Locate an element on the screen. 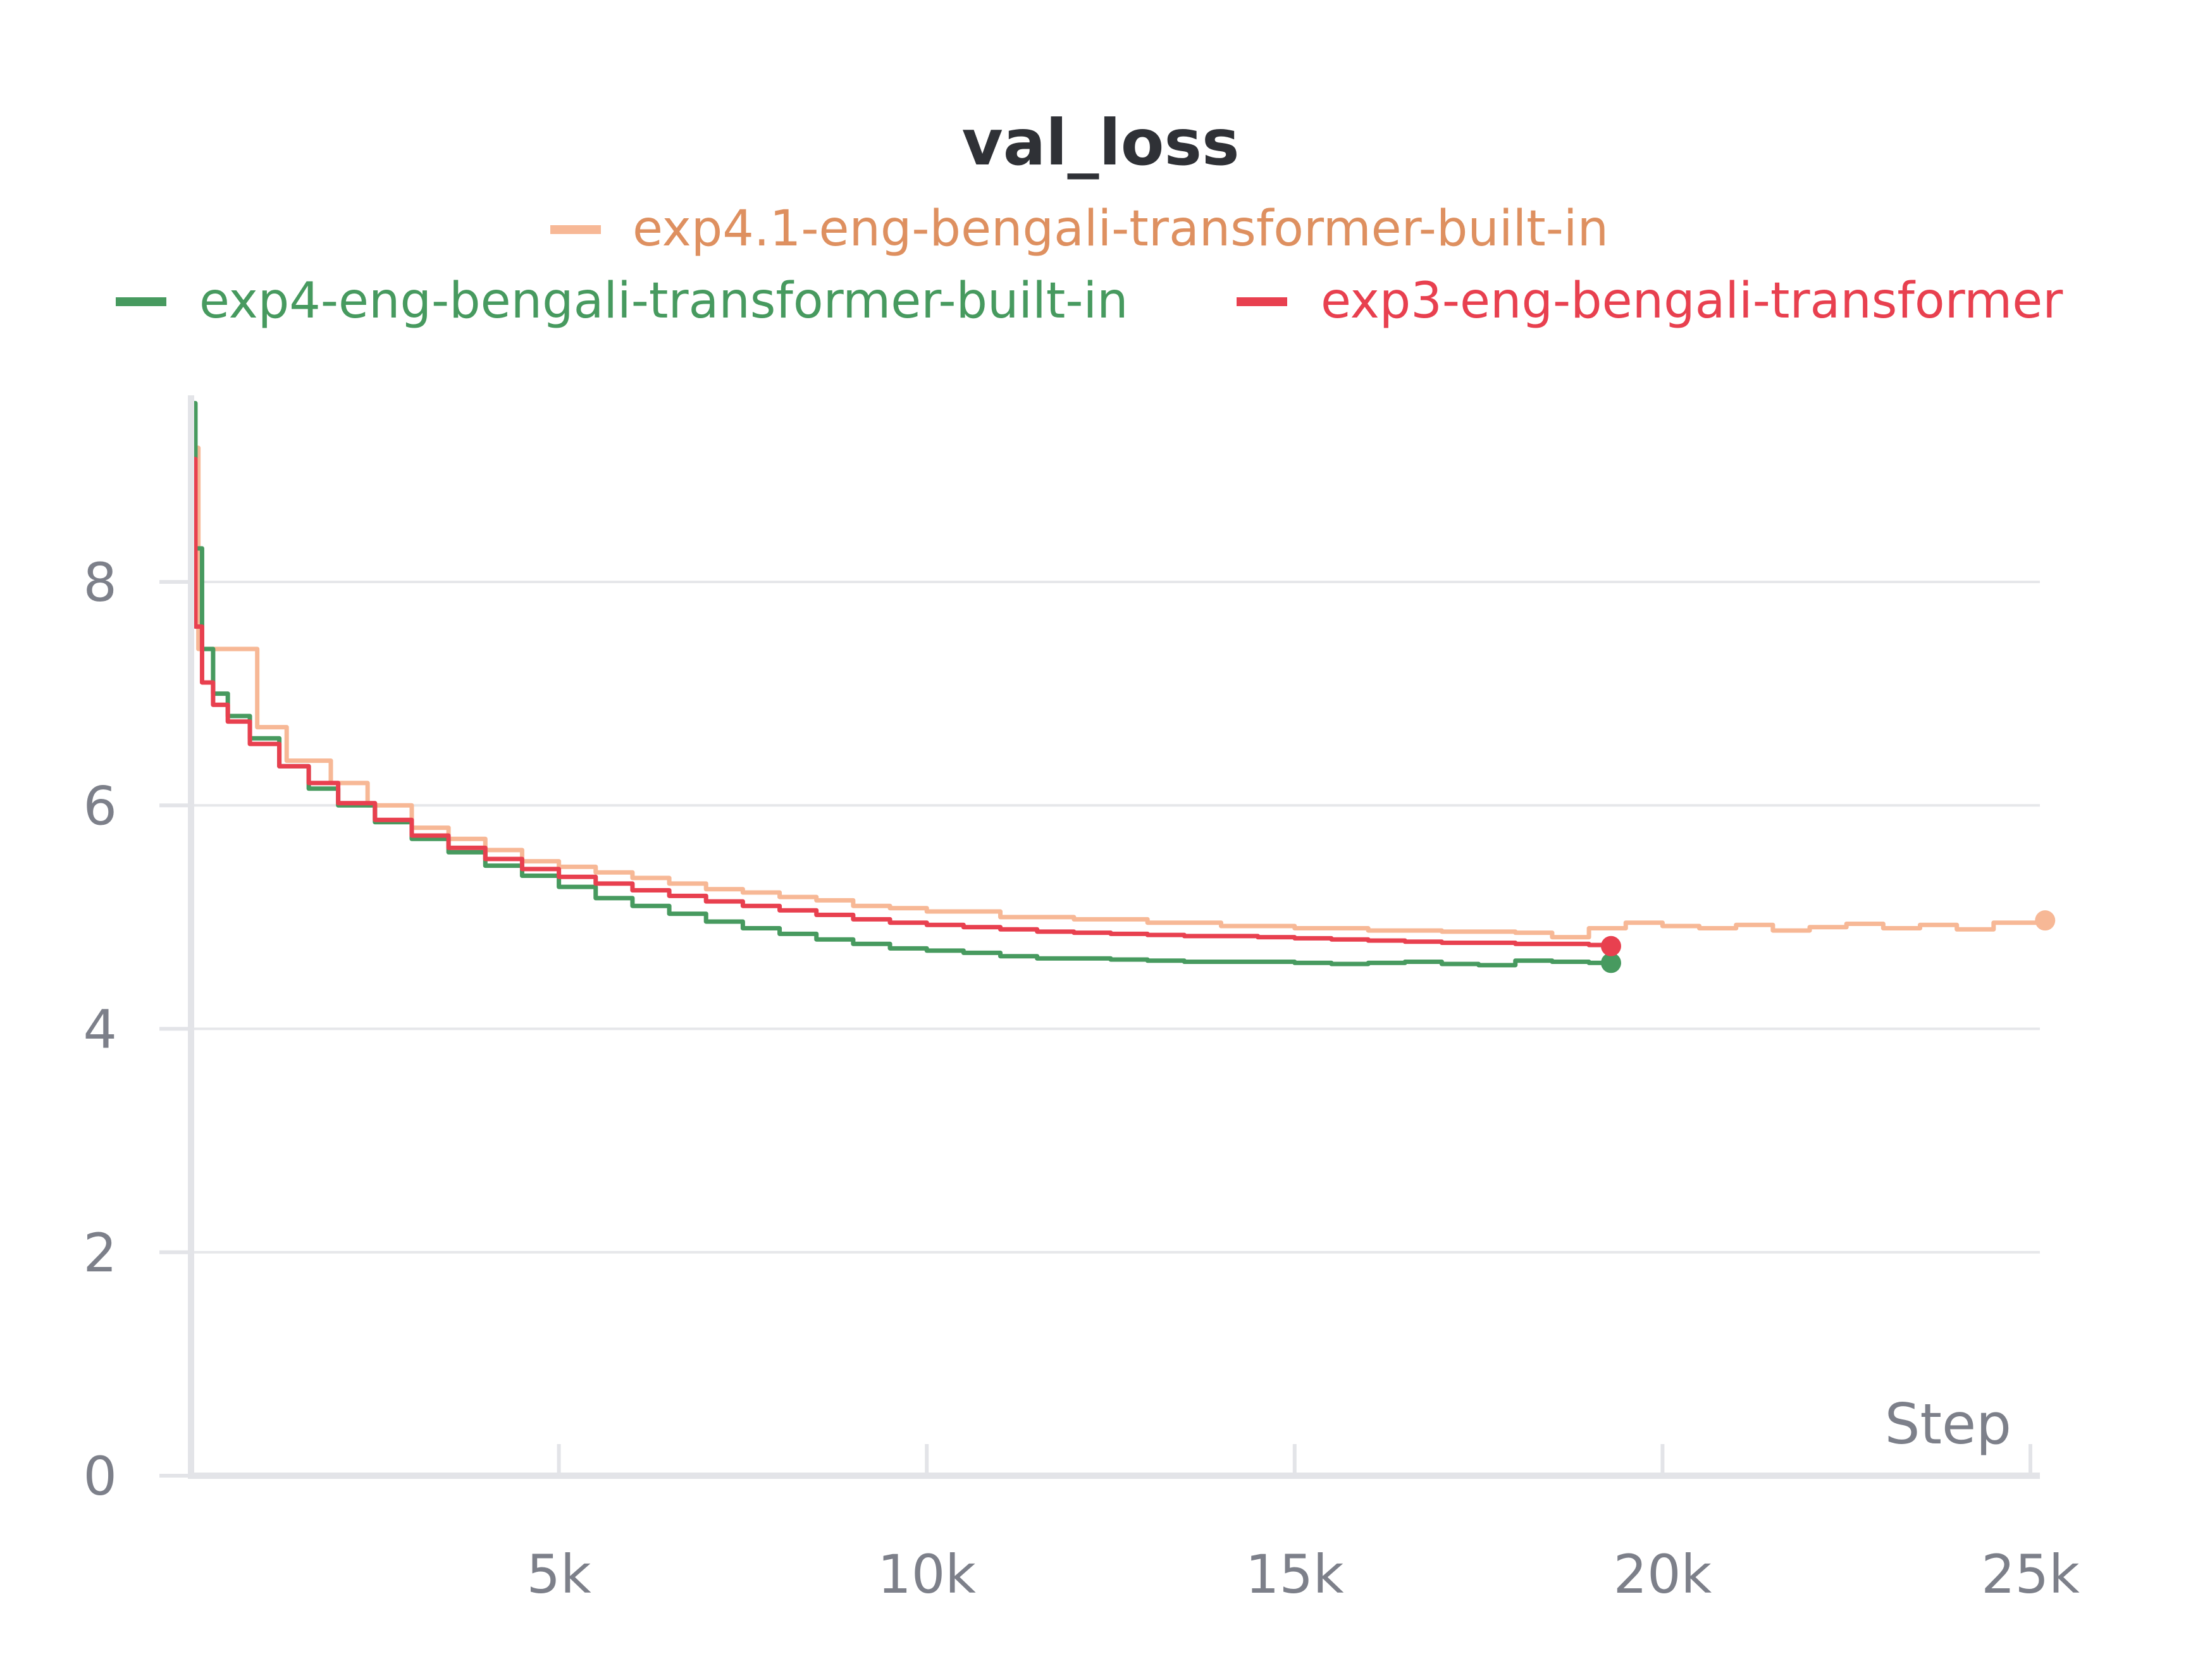  legend-label: exp3-eng-bengali-transformer is located at coordinates (1692, 301).